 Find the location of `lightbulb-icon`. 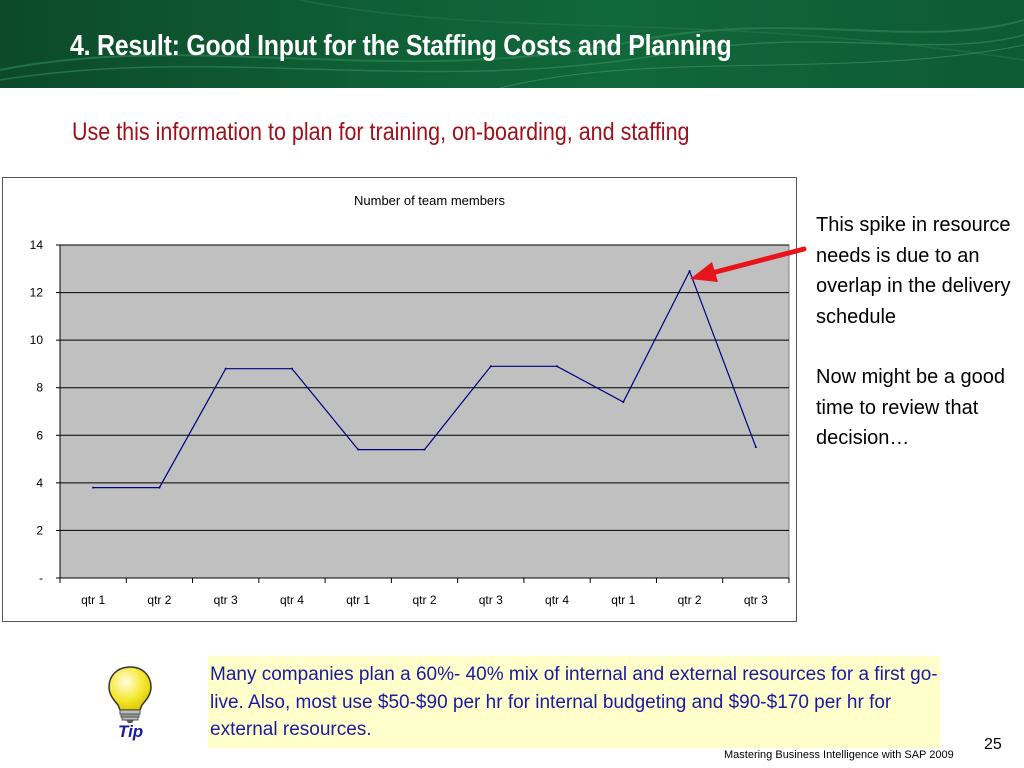

lightbulb-icon is located at coordinates (130, 694).